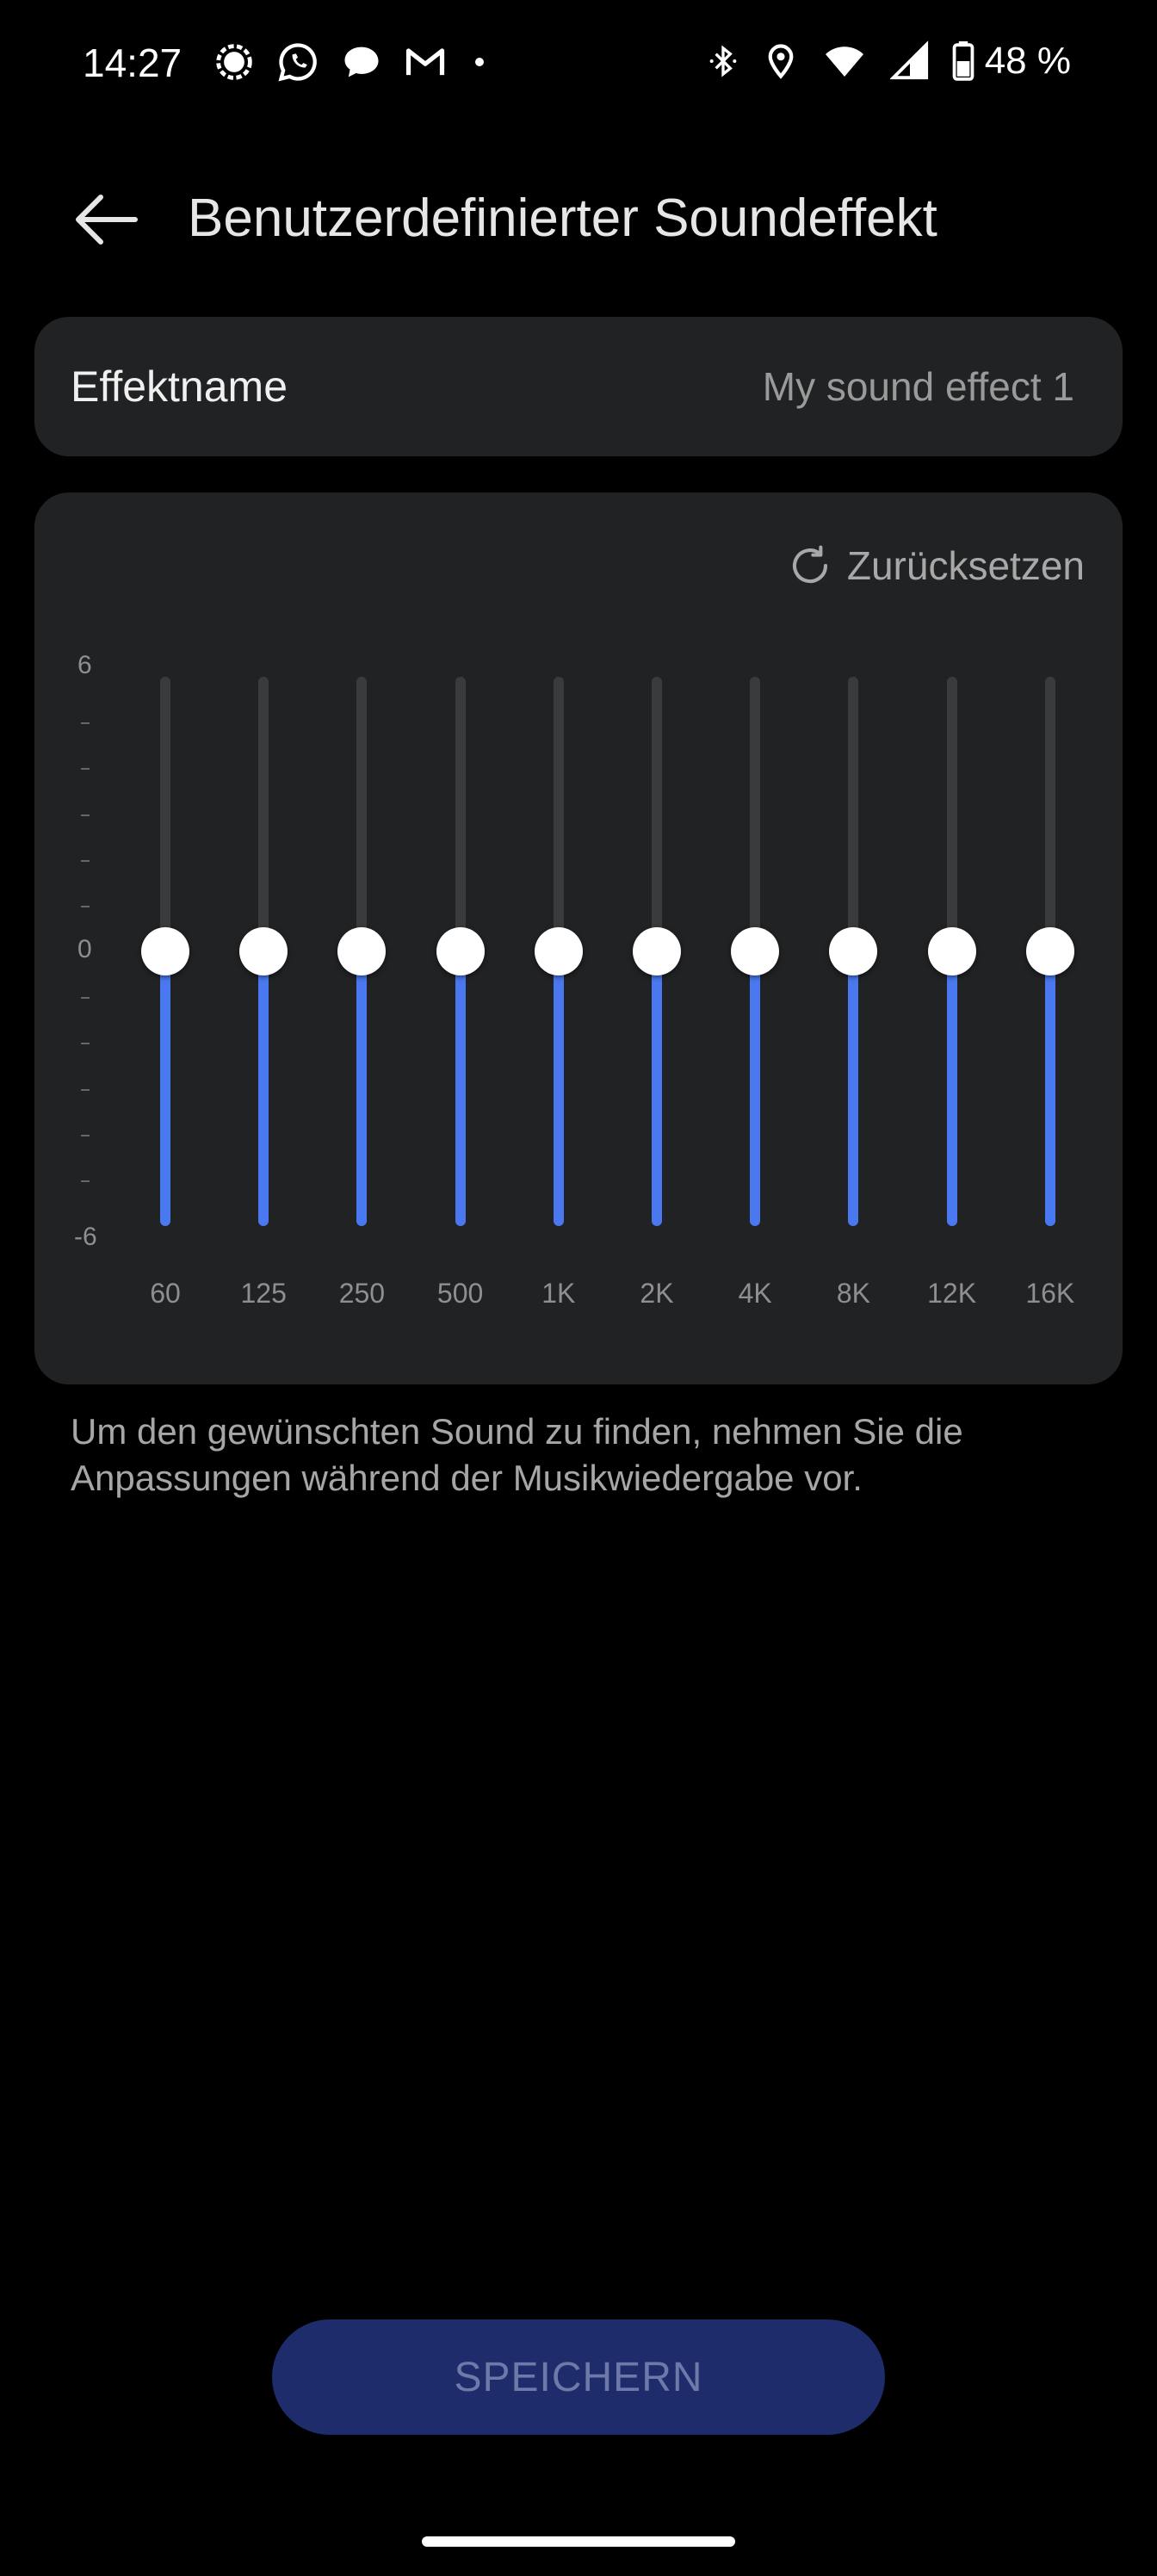 The image size is (1157, 2576). Describe the element at coordinates (563, 219) in the screenshot. I see `page-title: Benutzerdefinierter Soundeffekt` at that location.